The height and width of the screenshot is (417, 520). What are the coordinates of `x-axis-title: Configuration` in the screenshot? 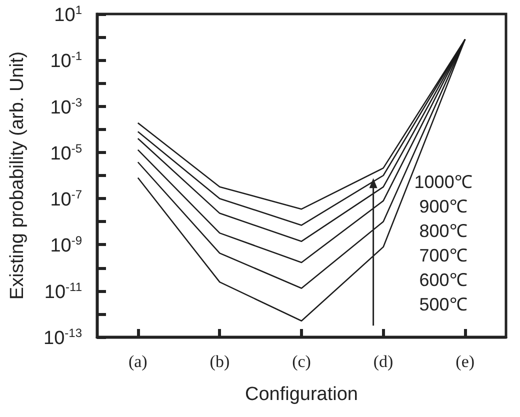 It's located at (301, 394).